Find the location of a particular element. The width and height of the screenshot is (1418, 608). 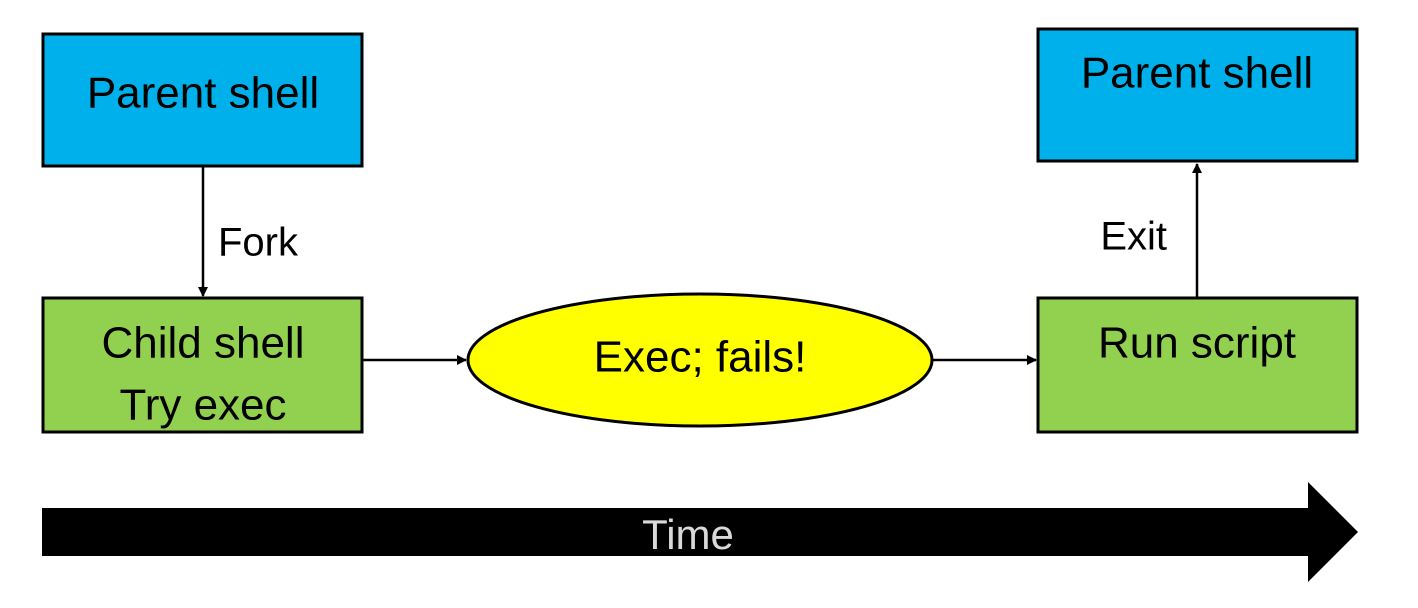

exec-label: Exec; fails! is located at coordinates (700, 357).